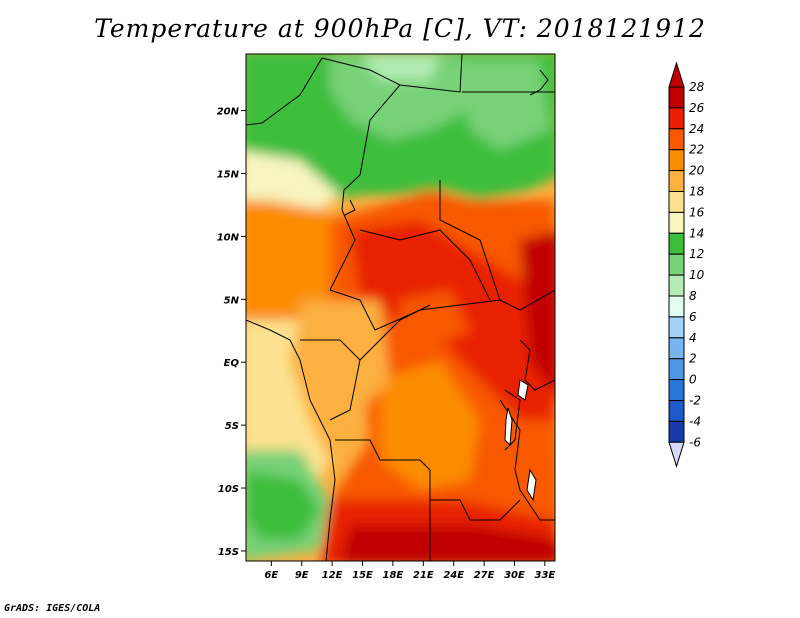 The height and width of the screenshot is (618, 800). I want to click on lat-tick-label: 20N, so click(228, 112).